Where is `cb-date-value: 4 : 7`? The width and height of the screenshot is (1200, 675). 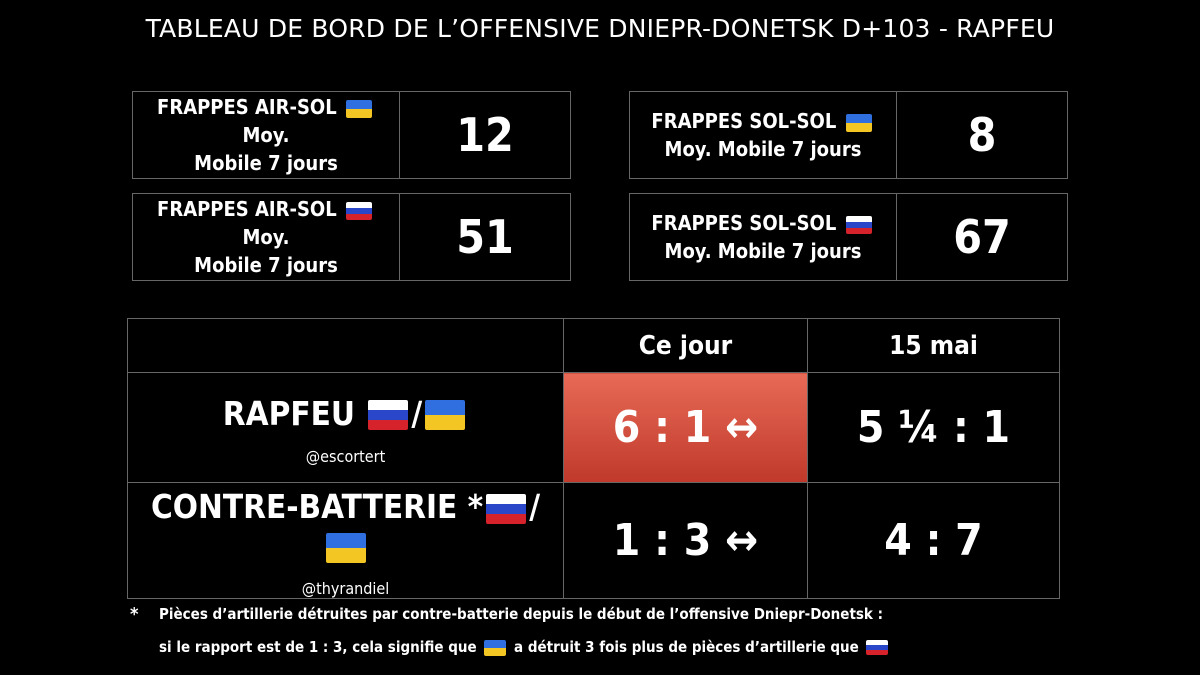
cb-date-value: 4 : 7 is located at coordinates (933, 540).